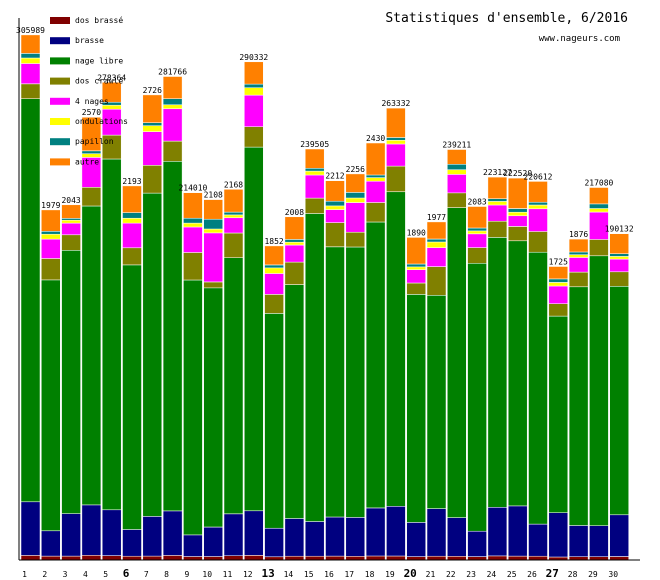  Describe the element at coordinates (87, 161) in the screenshot. I see `legend-label-7: autre` at that location.